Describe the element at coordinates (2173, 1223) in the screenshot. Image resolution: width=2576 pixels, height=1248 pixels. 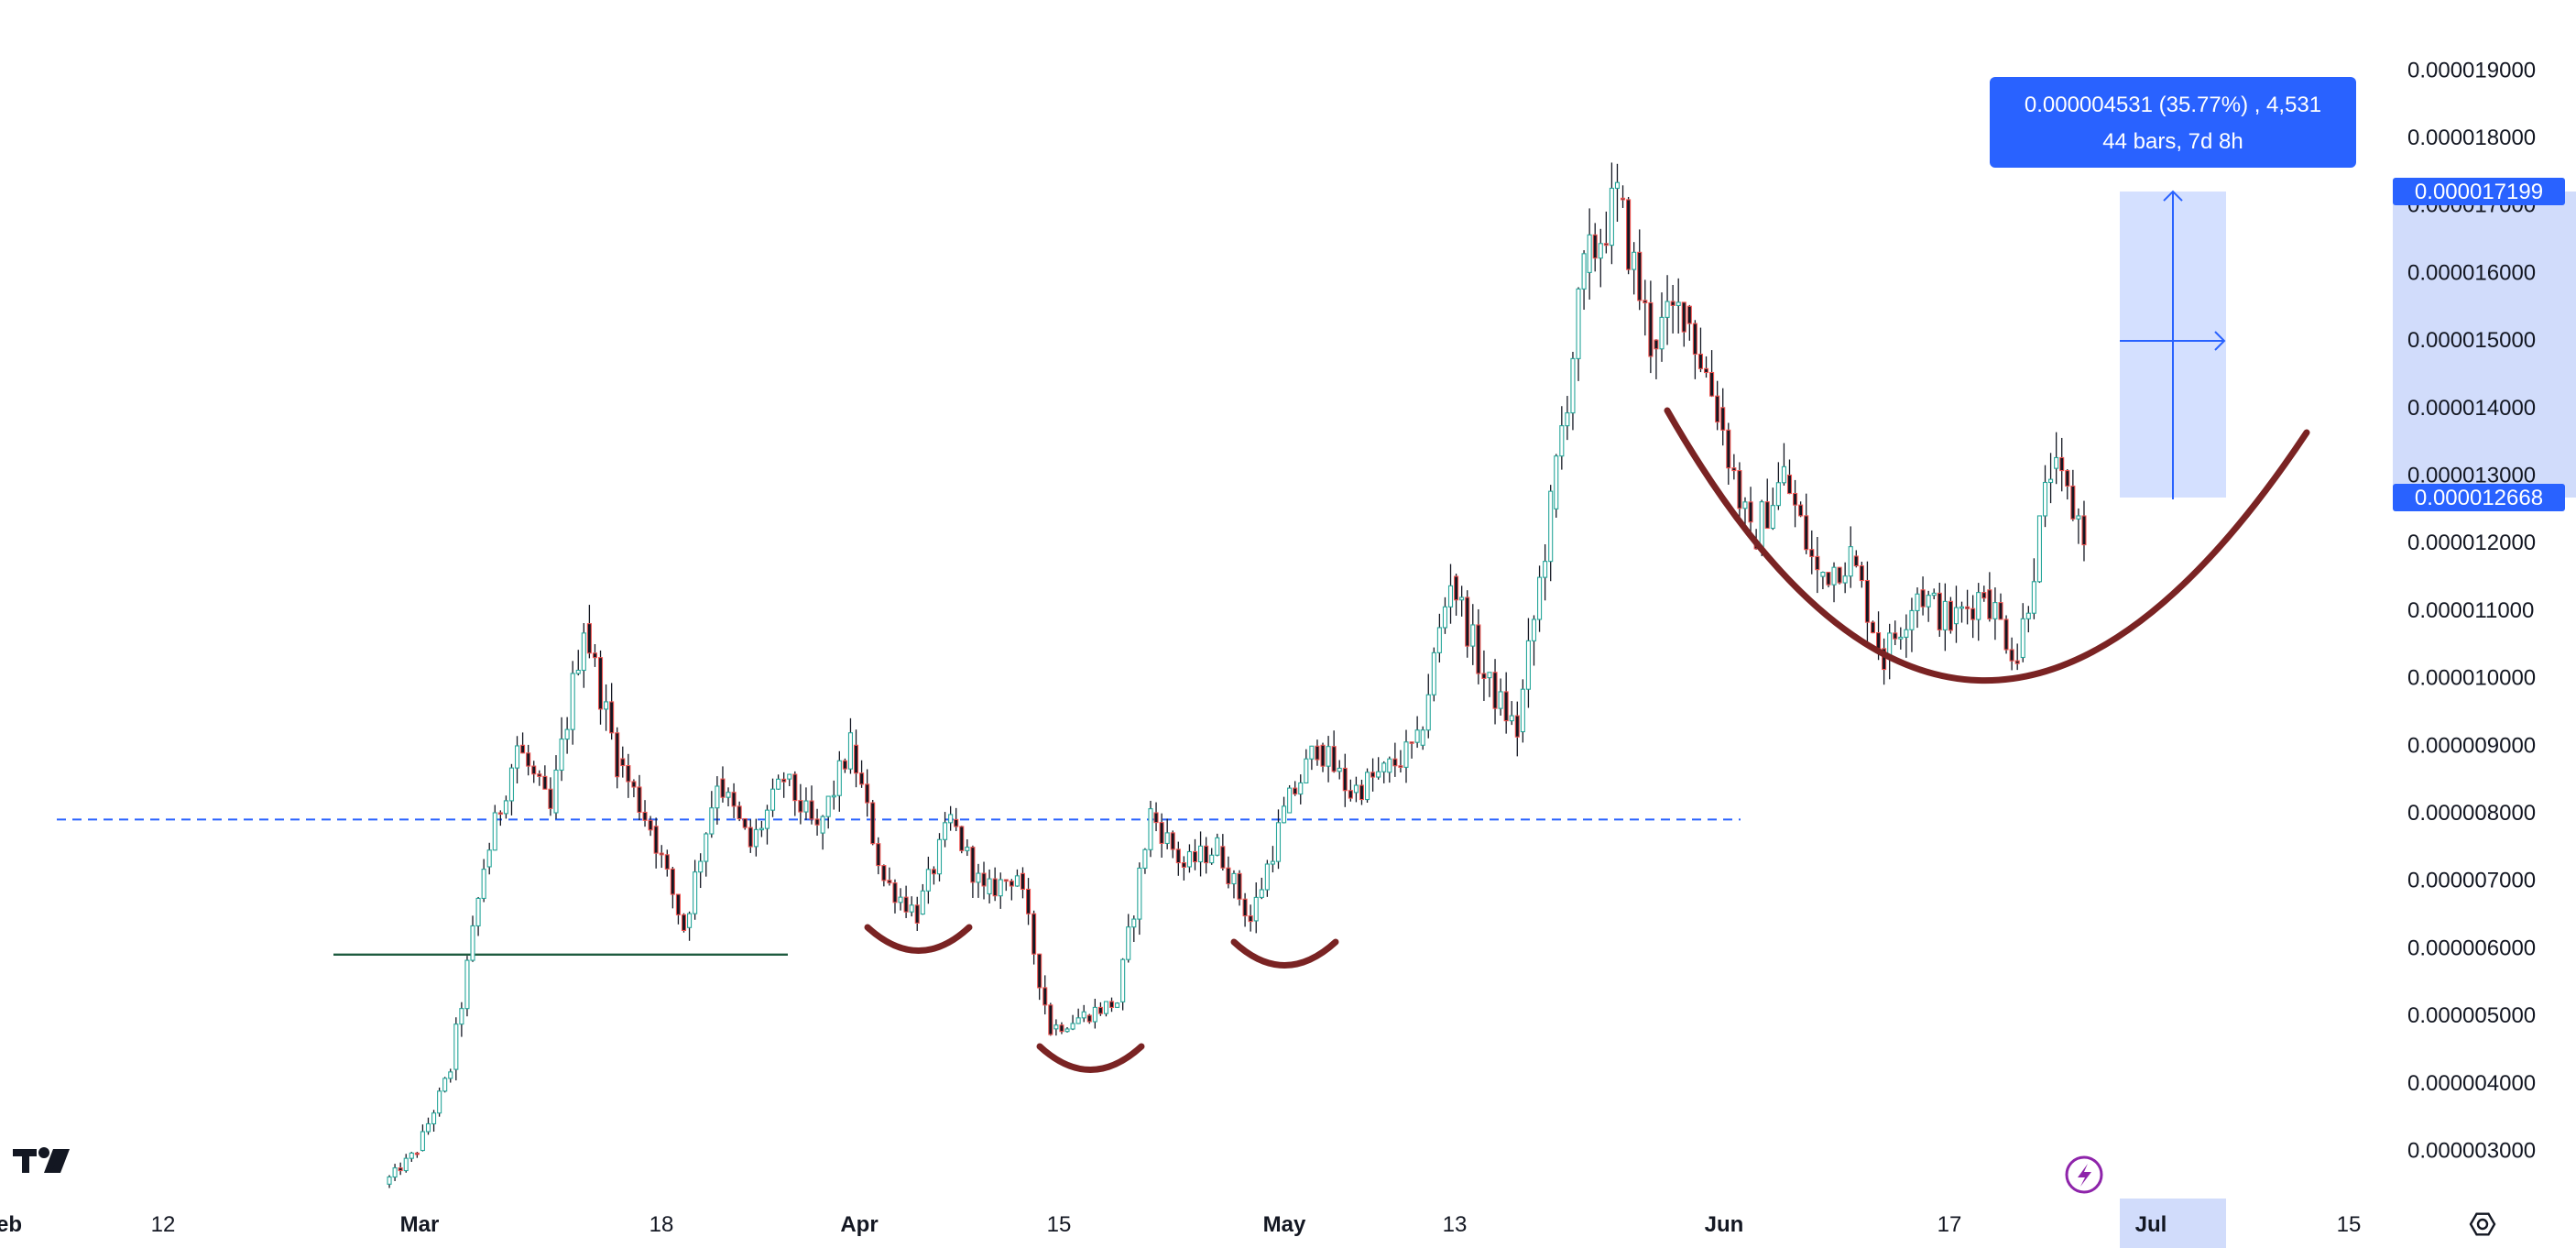
I see `time-axis-range-highlight` at that location.